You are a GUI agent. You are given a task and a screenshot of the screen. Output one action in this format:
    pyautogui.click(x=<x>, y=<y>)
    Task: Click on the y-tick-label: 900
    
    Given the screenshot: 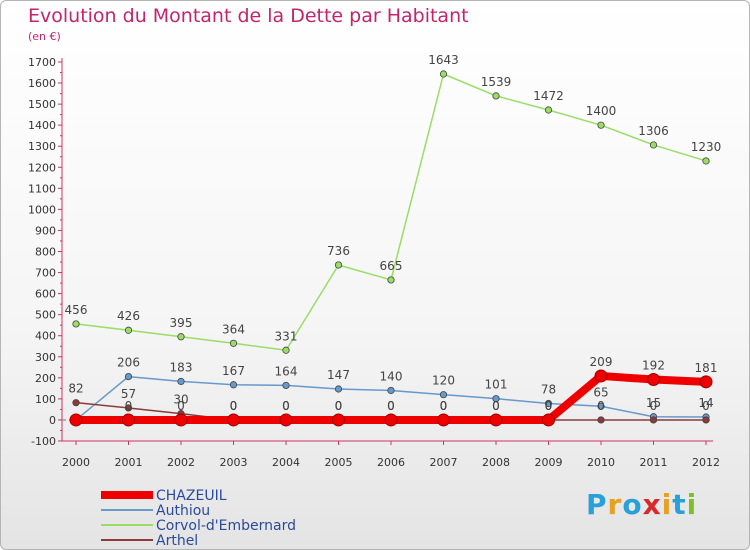 What is the action you would take?
    pyautogui.click(x=45, y=230)
    